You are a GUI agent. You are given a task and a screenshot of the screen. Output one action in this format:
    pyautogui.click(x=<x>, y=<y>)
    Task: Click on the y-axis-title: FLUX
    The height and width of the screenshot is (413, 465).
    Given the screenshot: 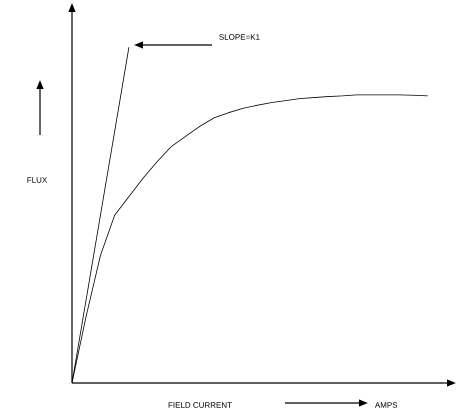 What is the action you would take?
    pyautogui.click(x=37, y=180)
    